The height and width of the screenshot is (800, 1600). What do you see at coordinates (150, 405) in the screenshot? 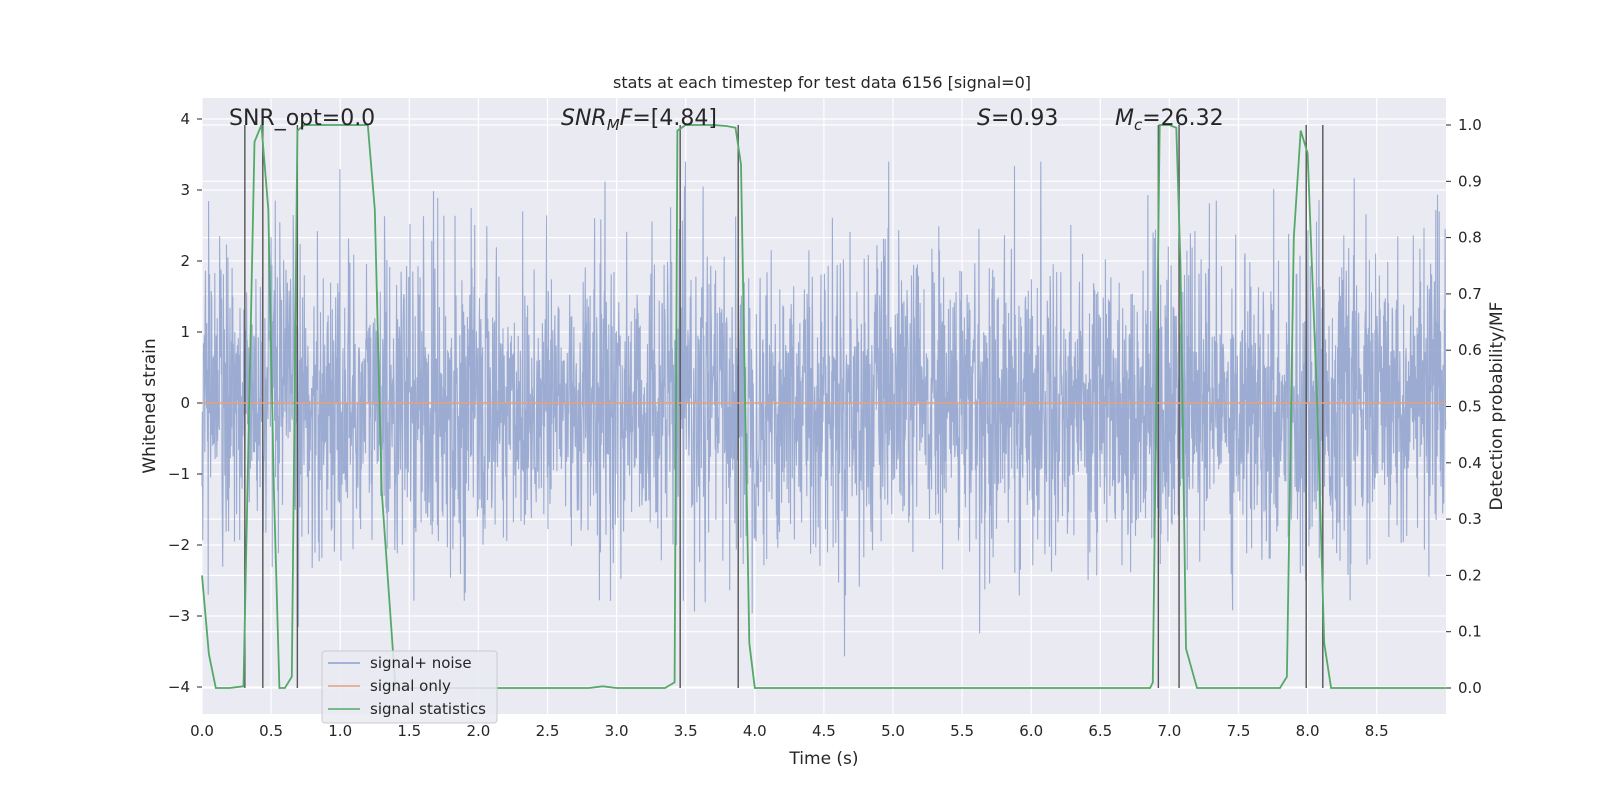
I see `y-axis-label: Whitened strain` at bounding box center [150, 405].